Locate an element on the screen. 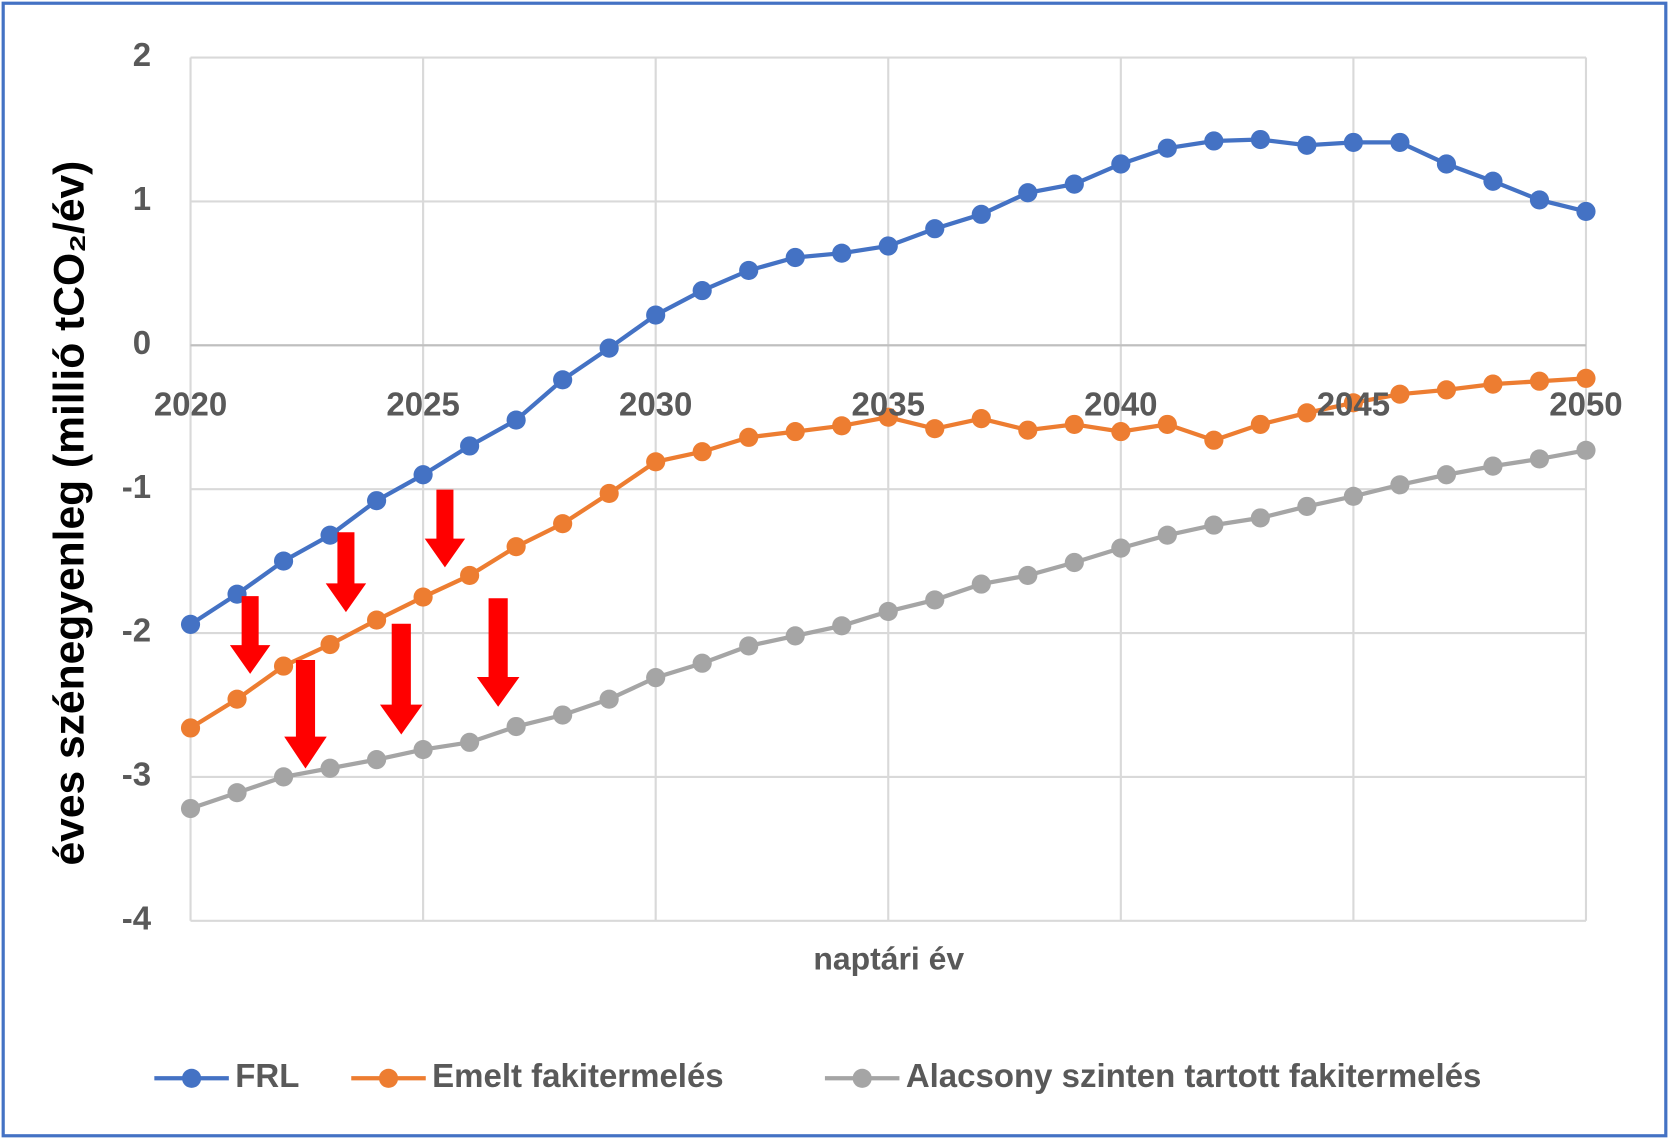  y-tick-label: -1 is located at coordinates (136, 486).